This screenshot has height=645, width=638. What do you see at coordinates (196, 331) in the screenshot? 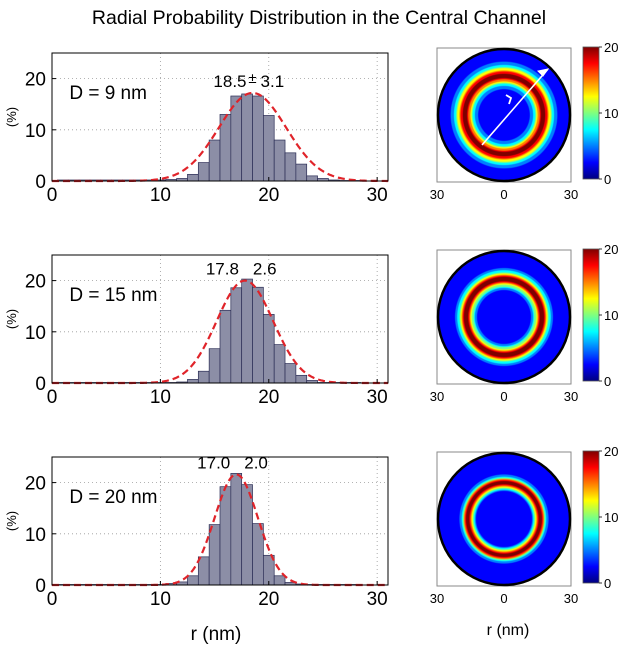
I see `histogram-plot: 0 10 20 30 0 10 20 (%) D = 15 nm 17.8 2.6` at bounding box center [196, 331].